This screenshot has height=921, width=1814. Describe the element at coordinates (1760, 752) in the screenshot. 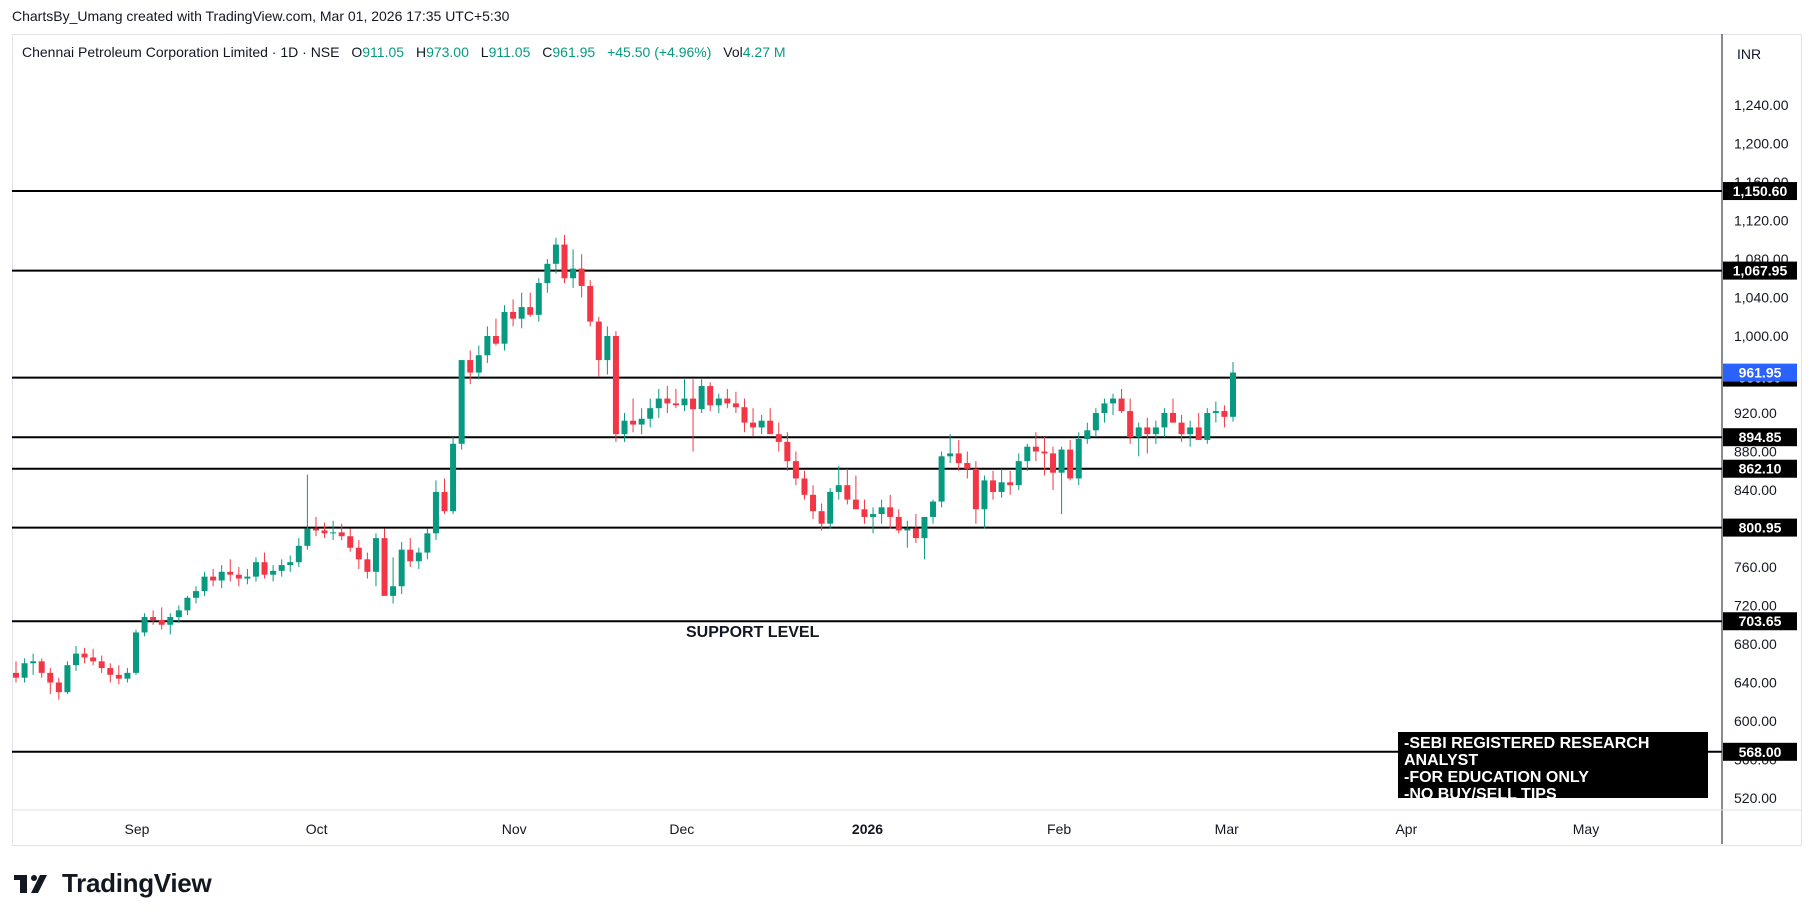

I see `level-price-badge-label: 568.00` at that location.